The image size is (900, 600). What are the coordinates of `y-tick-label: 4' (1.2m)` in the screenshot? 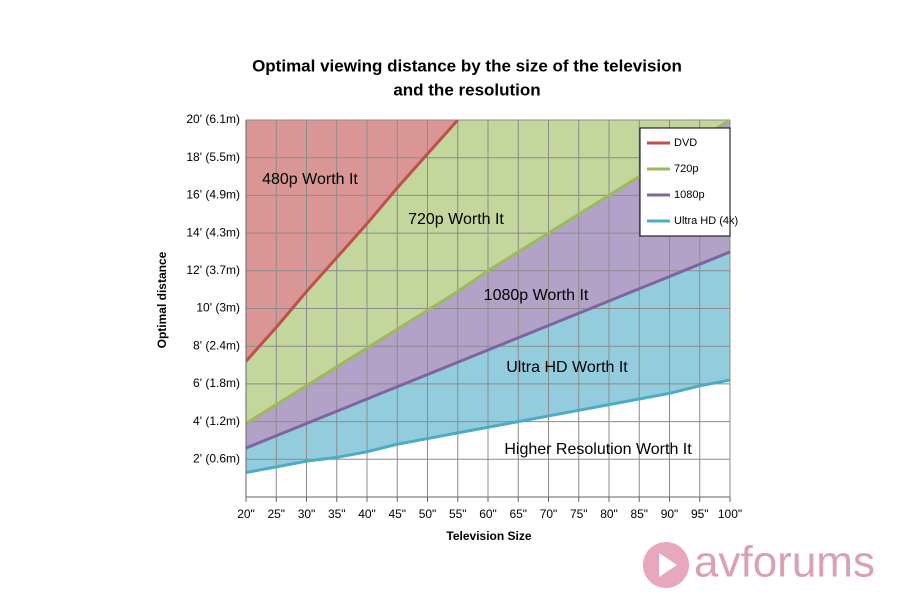 It's located at (216, 421).